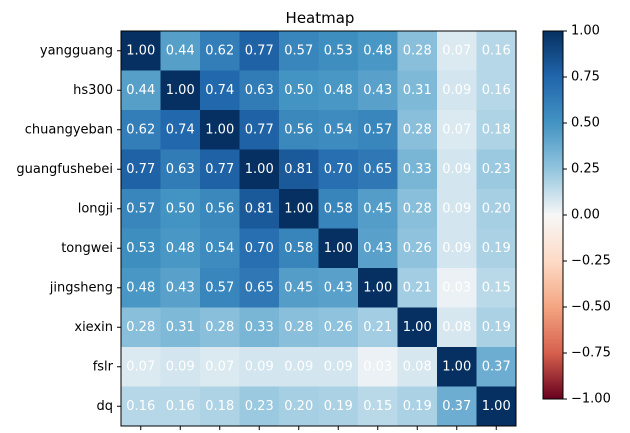 The width and height of the screenshot is (630, 433). What do you see at coordinates (180, 129) in the screenshot?
I see `cell-value-label: 0.74` at bounding box center [180, 129].